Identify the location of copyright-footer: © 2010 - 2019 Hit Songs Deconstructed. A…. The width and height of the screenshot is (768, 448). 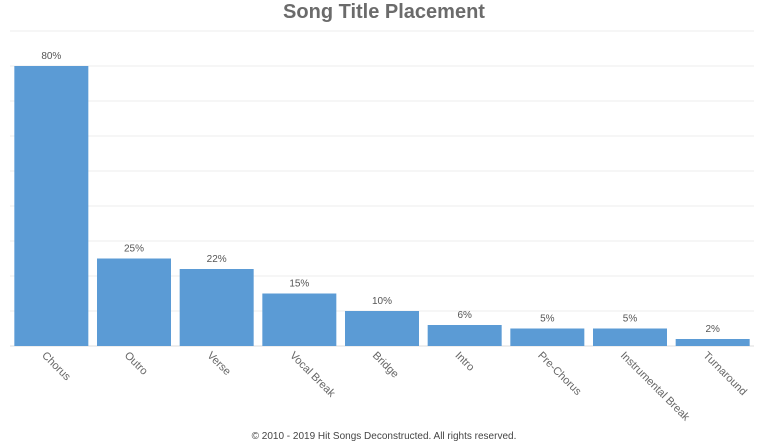
(384, 436).